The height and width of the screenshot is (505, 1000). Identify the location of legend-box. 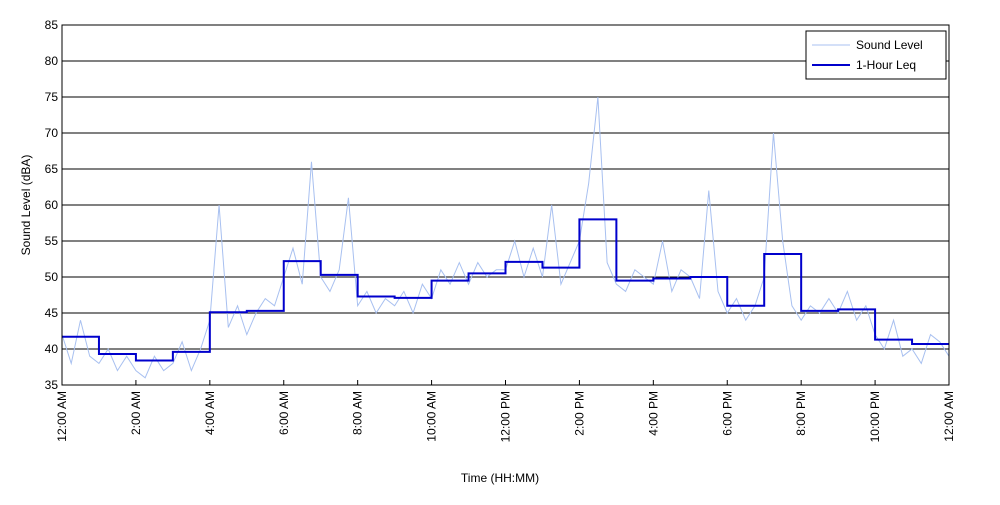
(876, 55).